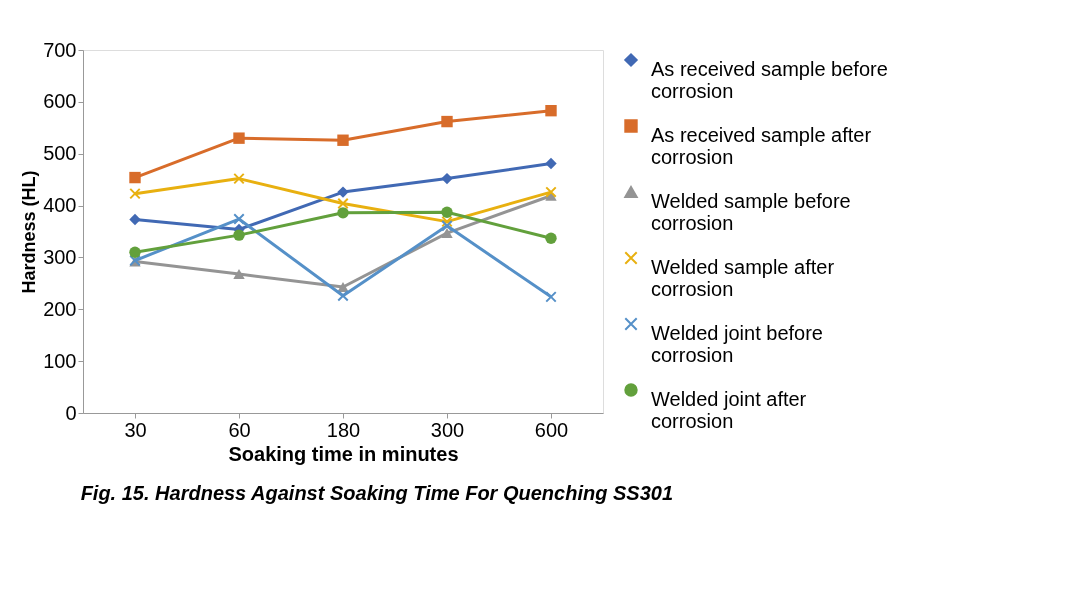  Describe the element at coordinates (60, 205) in the screenshot. I see `y-tick-label: 400` at that location.